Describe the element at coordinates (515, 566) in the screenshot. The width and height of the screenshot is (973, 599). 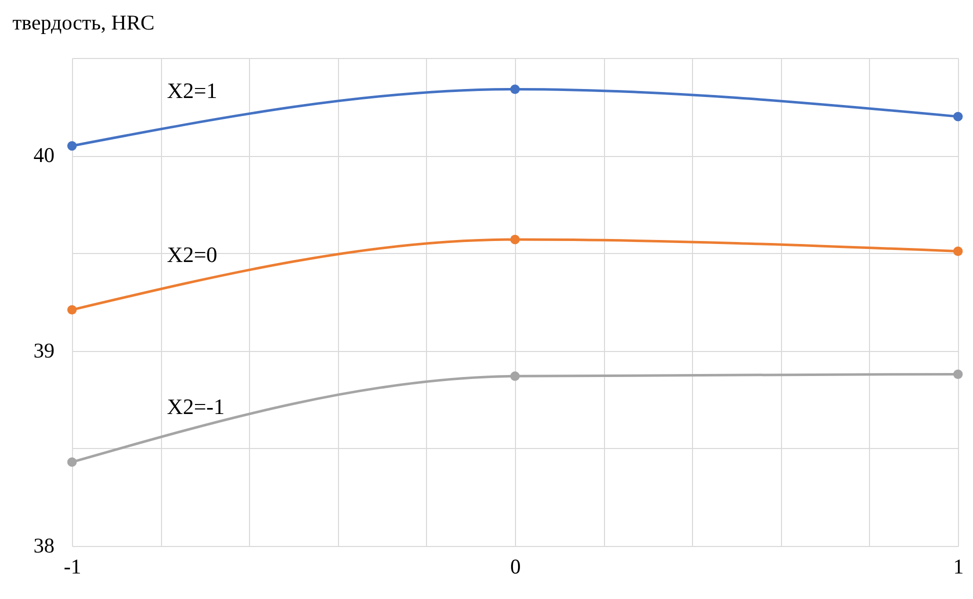
I see `x-tick-label: 0` at that location.